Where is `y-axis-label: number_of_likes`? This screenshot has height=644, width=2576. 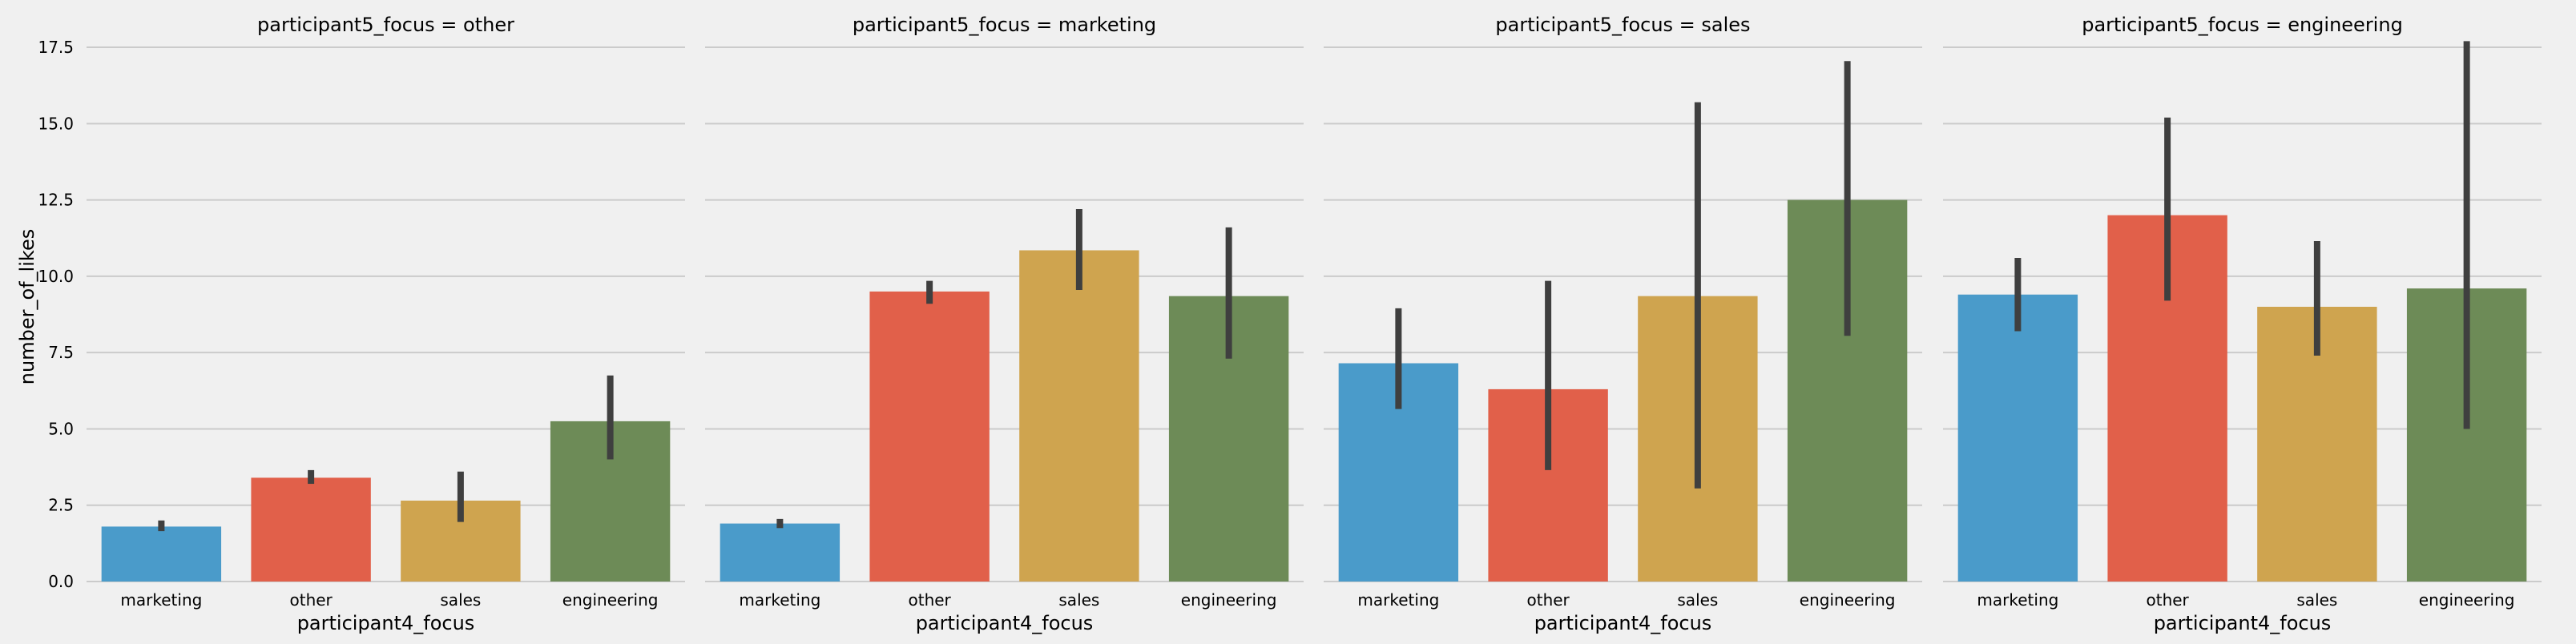
y-axis-label: number_of_likes is located at coordinates (27, 306).